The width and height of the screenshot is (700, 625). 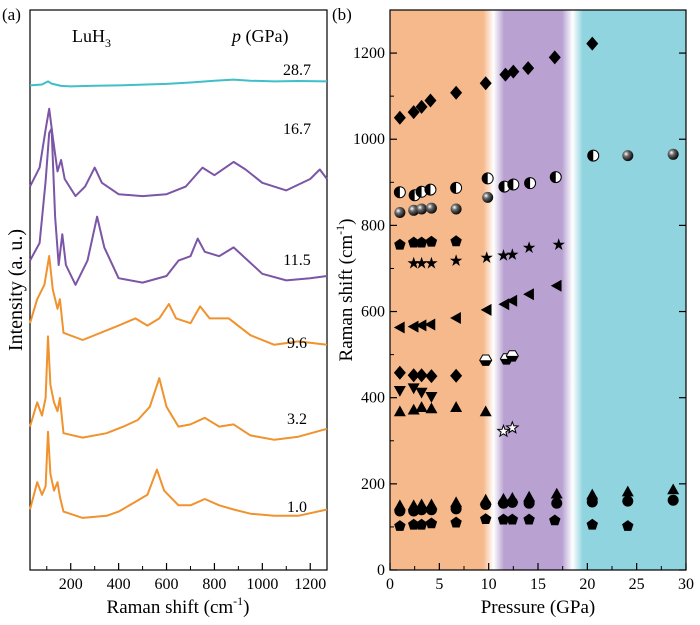 I want to click on panel-a-x-ticks: 200 400 600 800 1000 1200, so click(x=186, y=578).